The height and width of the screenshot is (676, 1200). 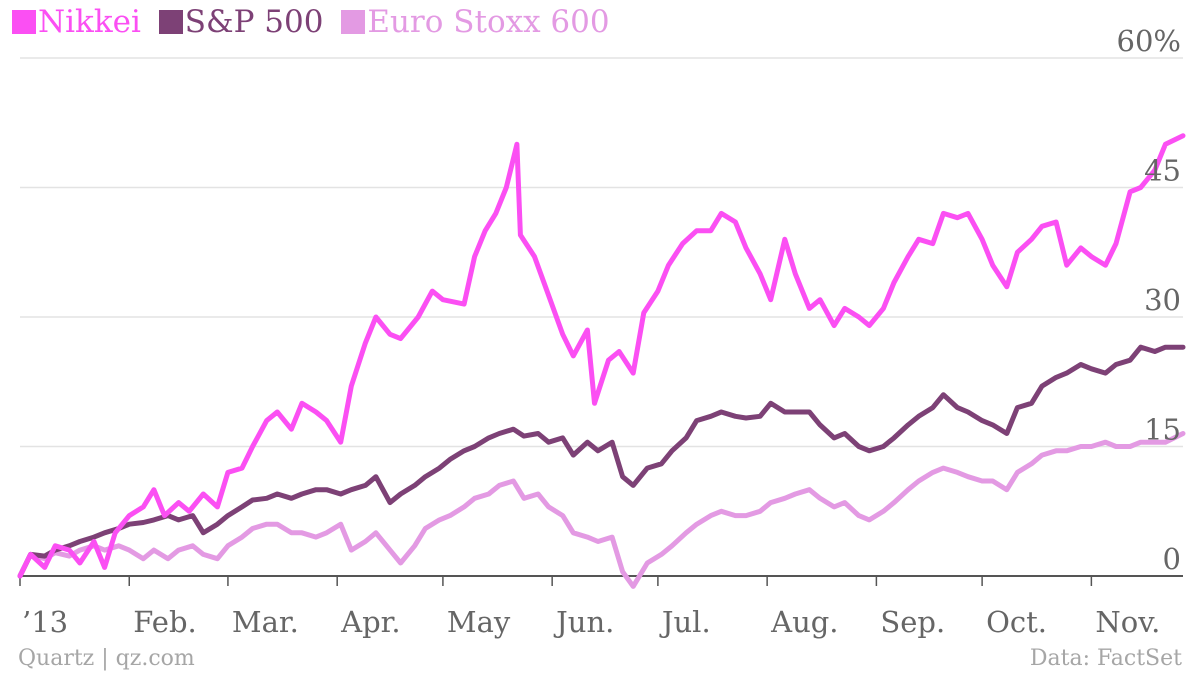 I want to click on footer-source: Data: FactSet, so click(x=1105, y=658).